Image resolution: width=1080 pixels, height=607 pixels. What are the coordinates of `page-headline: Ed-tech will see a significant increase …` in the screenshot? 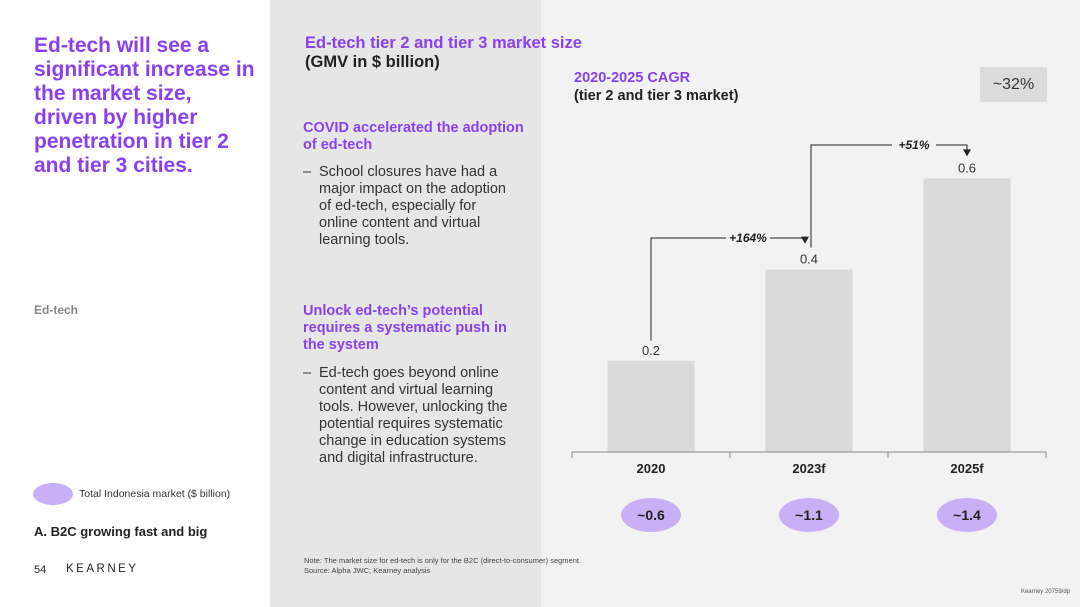 It's located at (144, 105).